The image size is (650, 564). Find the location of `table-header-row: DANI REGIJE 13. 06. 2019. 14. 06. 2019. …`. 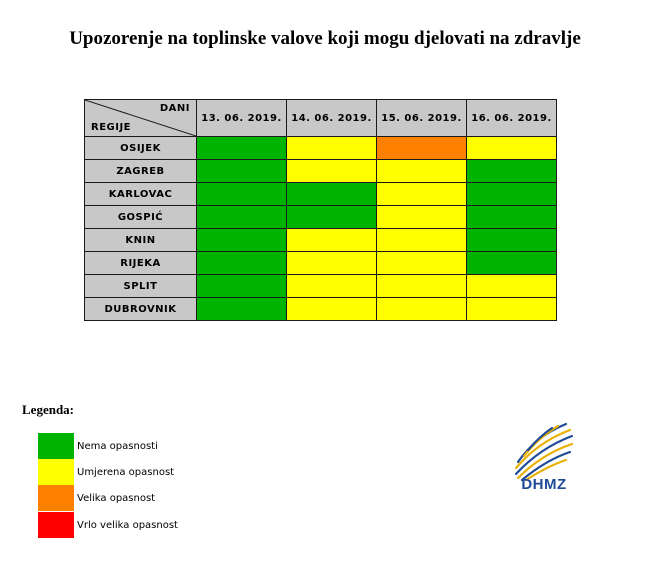

table-header-row: DANI REGIJE 13. 06. 2019. 14. 06. 2019. … is located at coordinates (320, 118).